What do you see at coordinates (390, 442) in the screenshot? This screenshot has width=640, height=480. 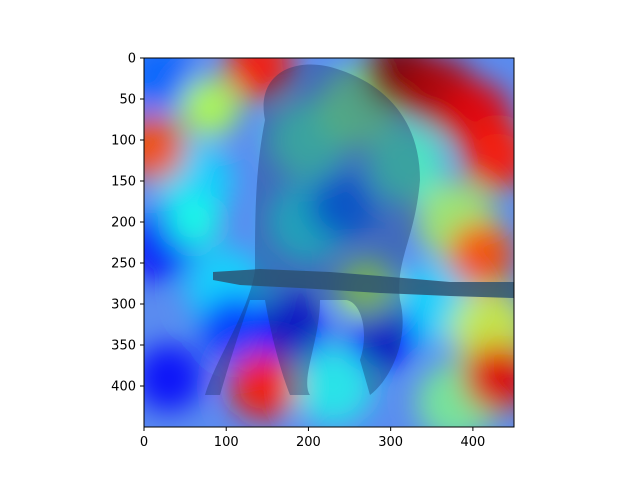 I see `x-tick-label: 300` at bounding box center [390, 442].